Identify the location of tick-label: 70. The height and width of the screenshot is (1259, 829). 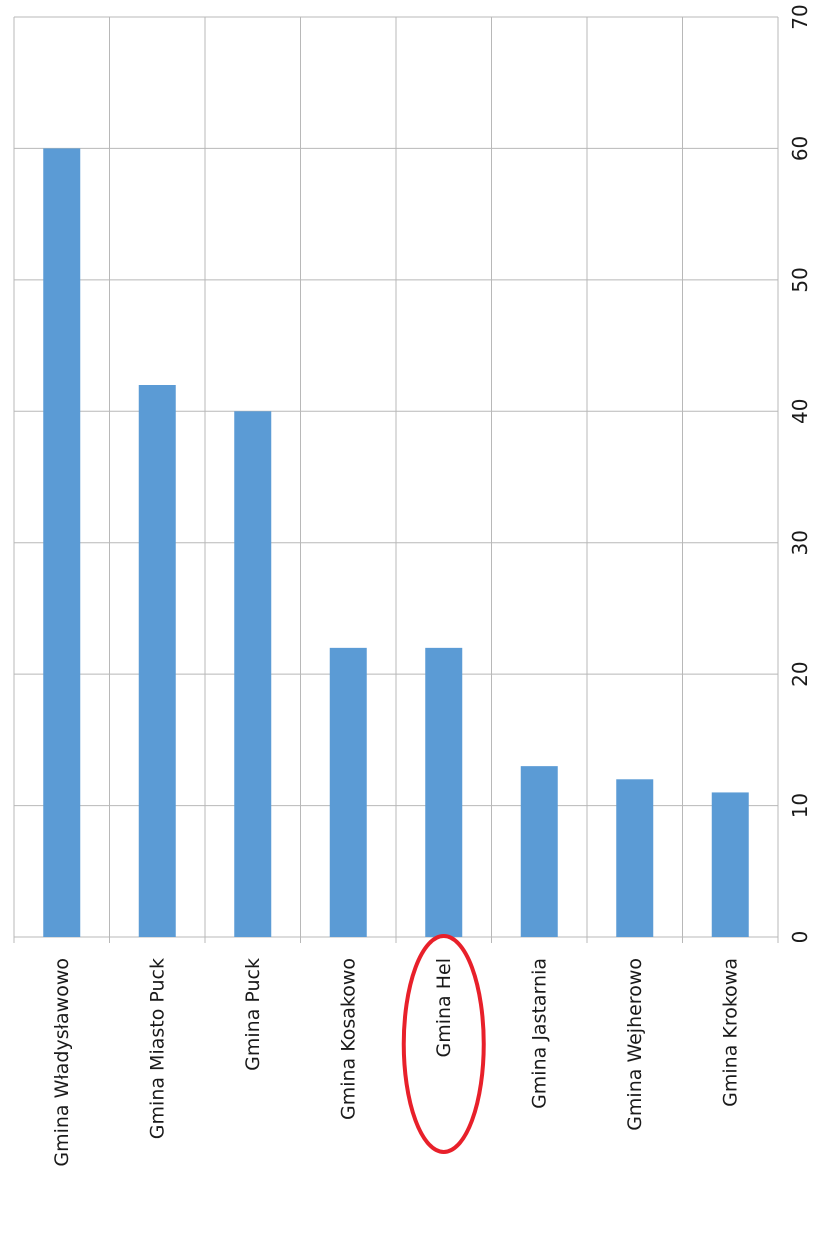
(800, 16).